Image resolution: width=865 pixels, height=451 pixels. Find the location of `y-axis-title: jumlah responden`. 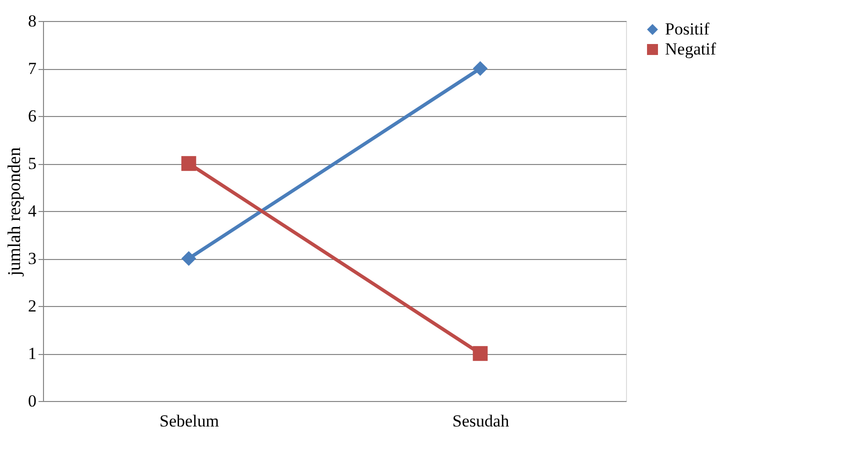

y-axis-title: jumlah responden is located at coordinates (14, 212).